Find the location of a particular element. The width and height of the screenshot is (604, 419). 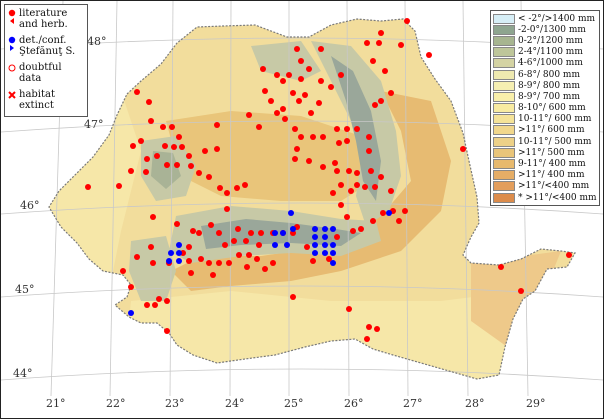

climate-label: 9-11°/ 400 mm is located at coordinates (552, 164).